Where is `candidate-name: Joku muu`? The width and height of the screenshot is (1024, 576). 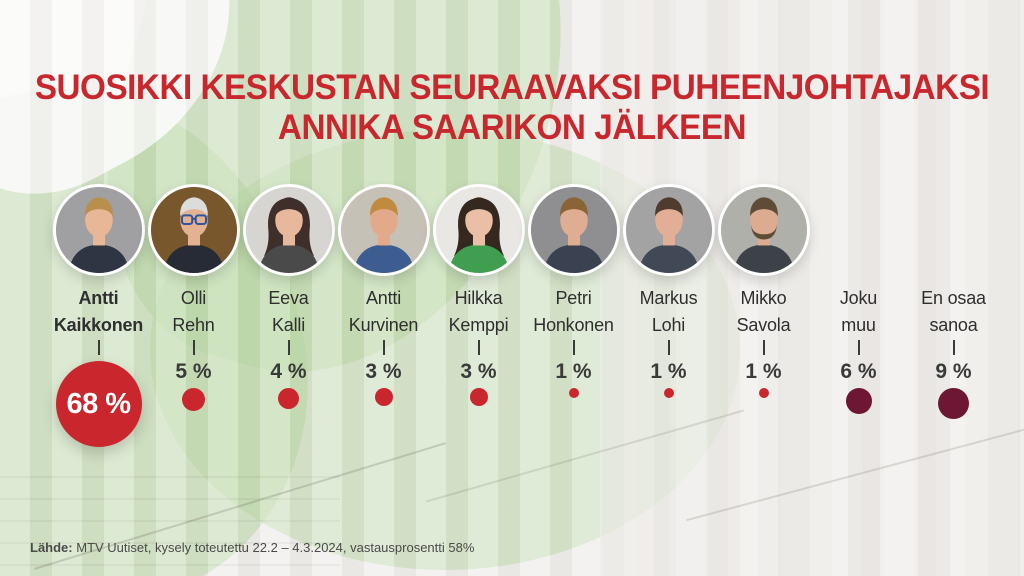
candidate-name: Joku muu is located at coordinates (858, 311).